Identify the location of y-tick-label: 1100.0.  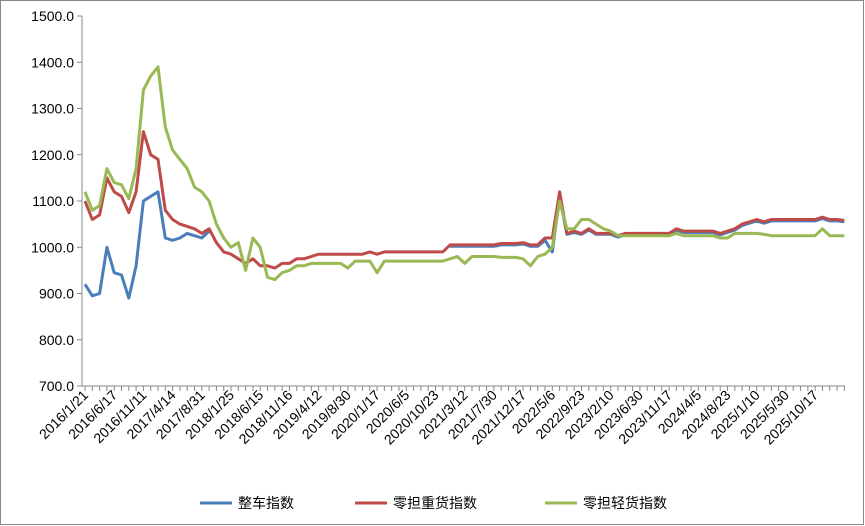
(53, 201).